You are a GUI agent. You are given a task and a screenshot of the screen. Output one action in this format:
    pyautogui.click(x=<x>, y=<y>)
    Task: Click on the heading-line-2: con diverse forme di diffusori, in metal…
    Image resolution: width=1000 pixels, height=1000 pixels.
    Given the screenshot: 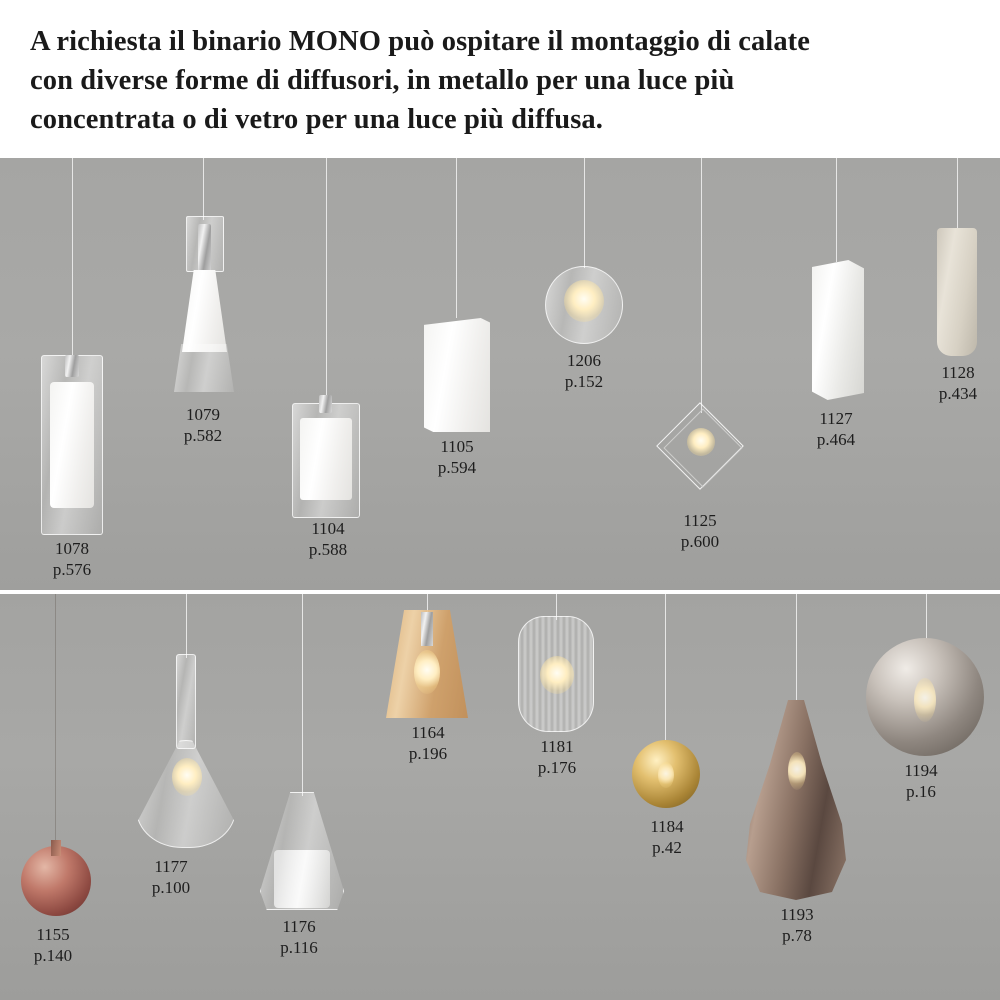 What is the action you would take?
    pyautogui.click(x=382, y=80)
    